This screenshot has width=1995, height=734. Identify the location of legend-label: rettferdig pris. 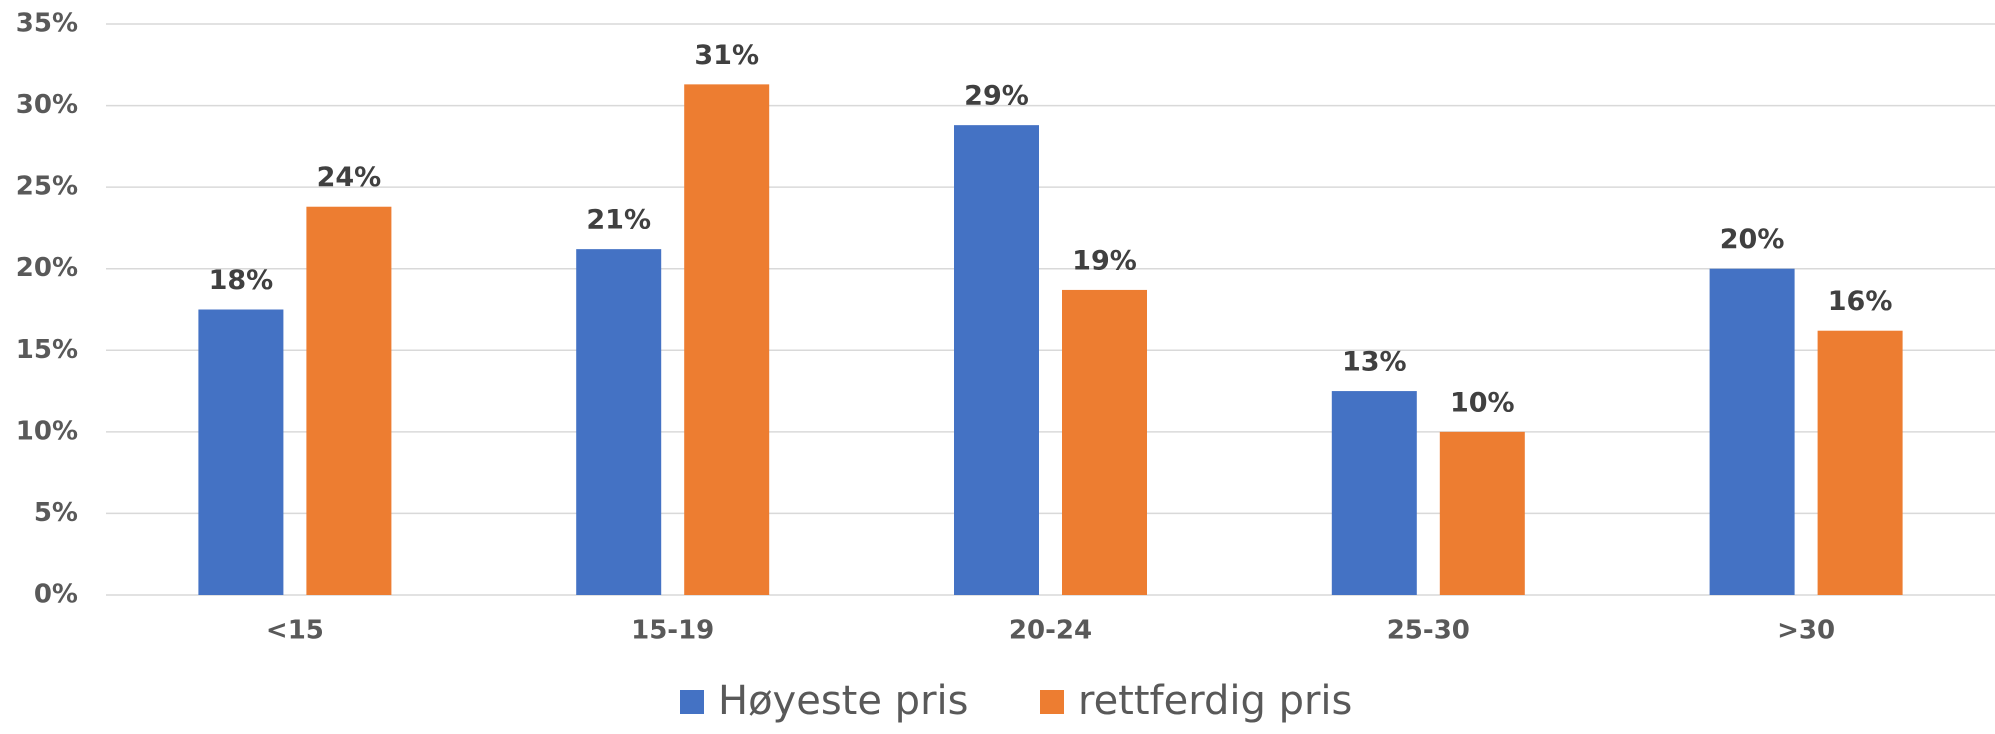
(1215, 701).